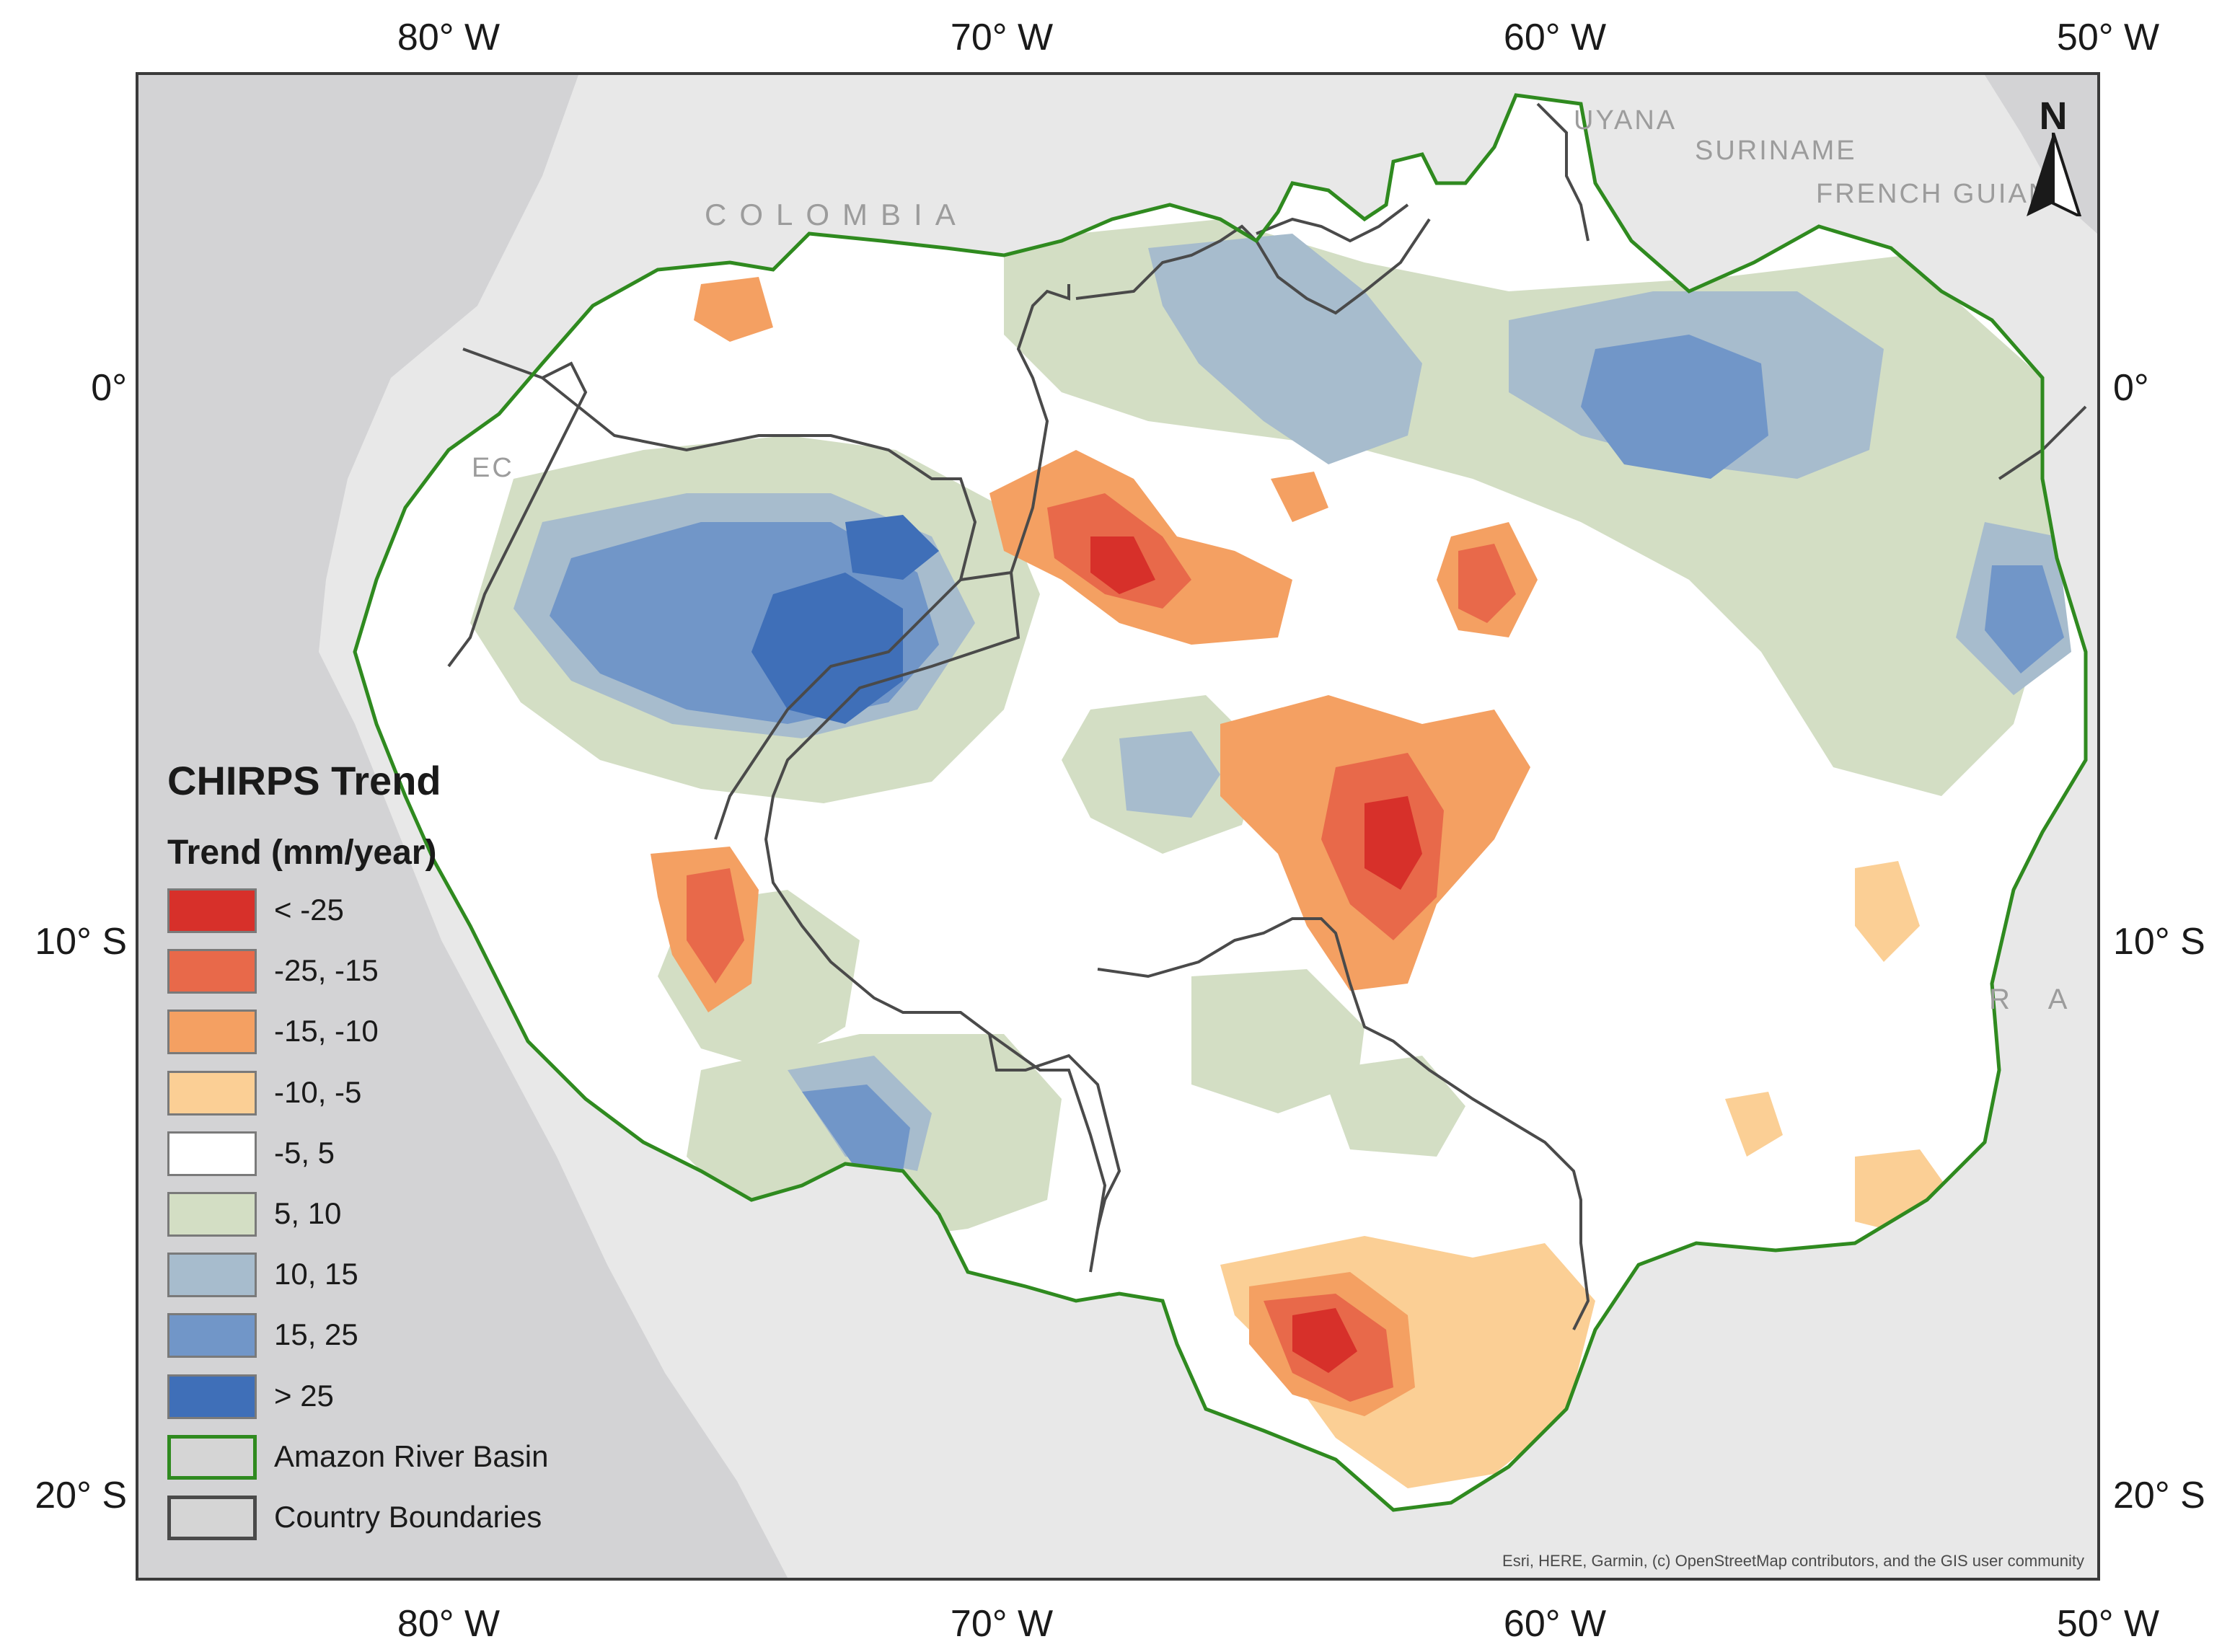 Image resolution: width=2222 pixels, height=1652 pixels. Describe the element at coordinates (411, 1456) in the screenshot. I see `legend-label: Amazon River Basin` at that location.